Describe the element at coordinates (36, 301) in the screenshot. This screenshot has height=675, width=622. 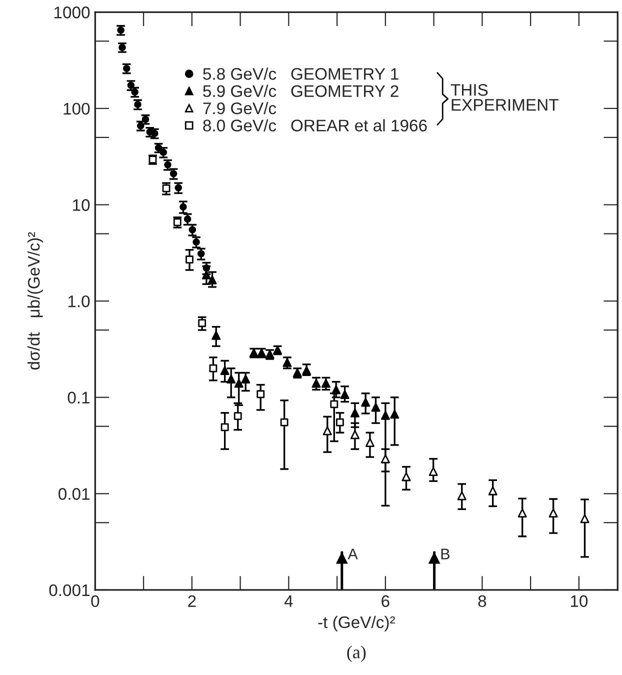
I see `y-axis-title: dσ/dt μb/(GeV/c)²` at that location.